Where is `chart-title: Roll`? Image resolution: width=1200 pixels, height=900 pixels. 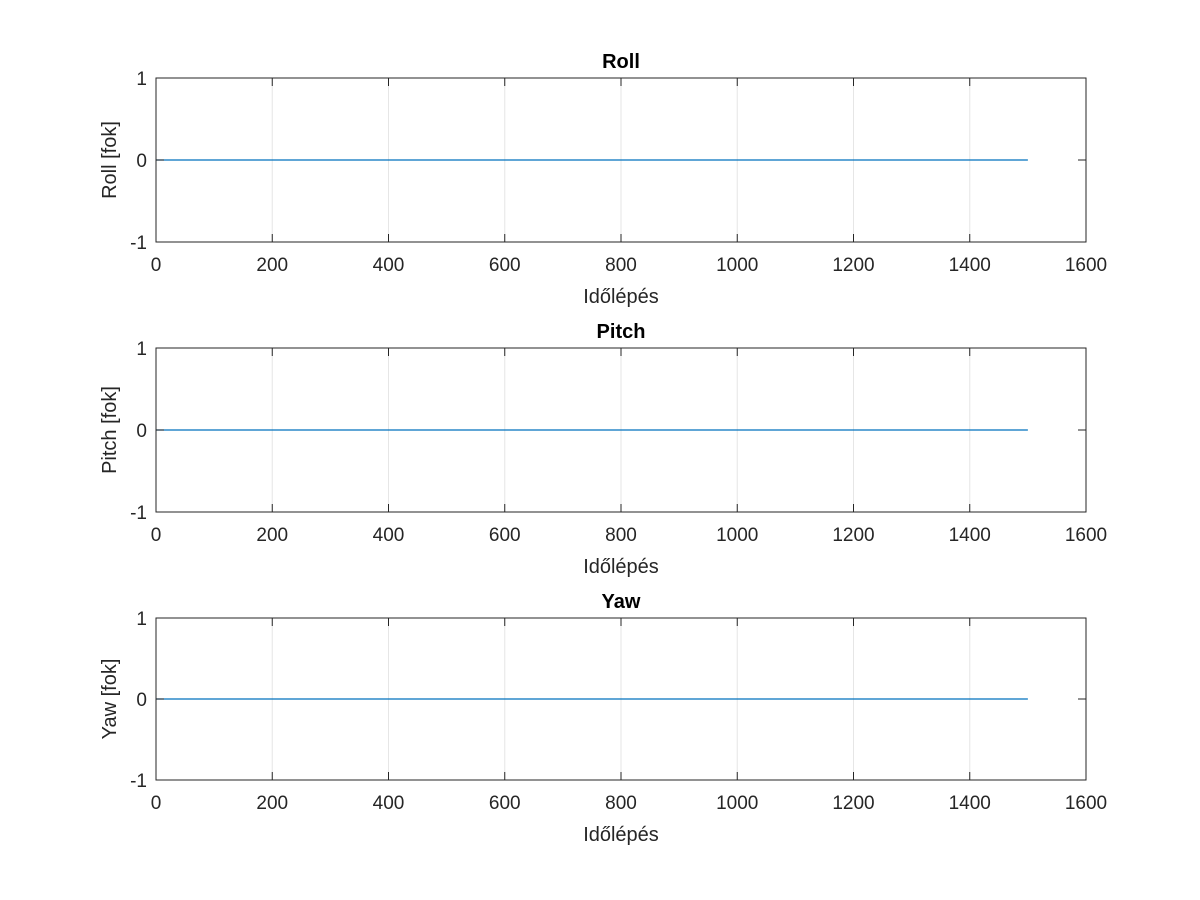
chart-title: Roll is located at coordinates (621, 62).